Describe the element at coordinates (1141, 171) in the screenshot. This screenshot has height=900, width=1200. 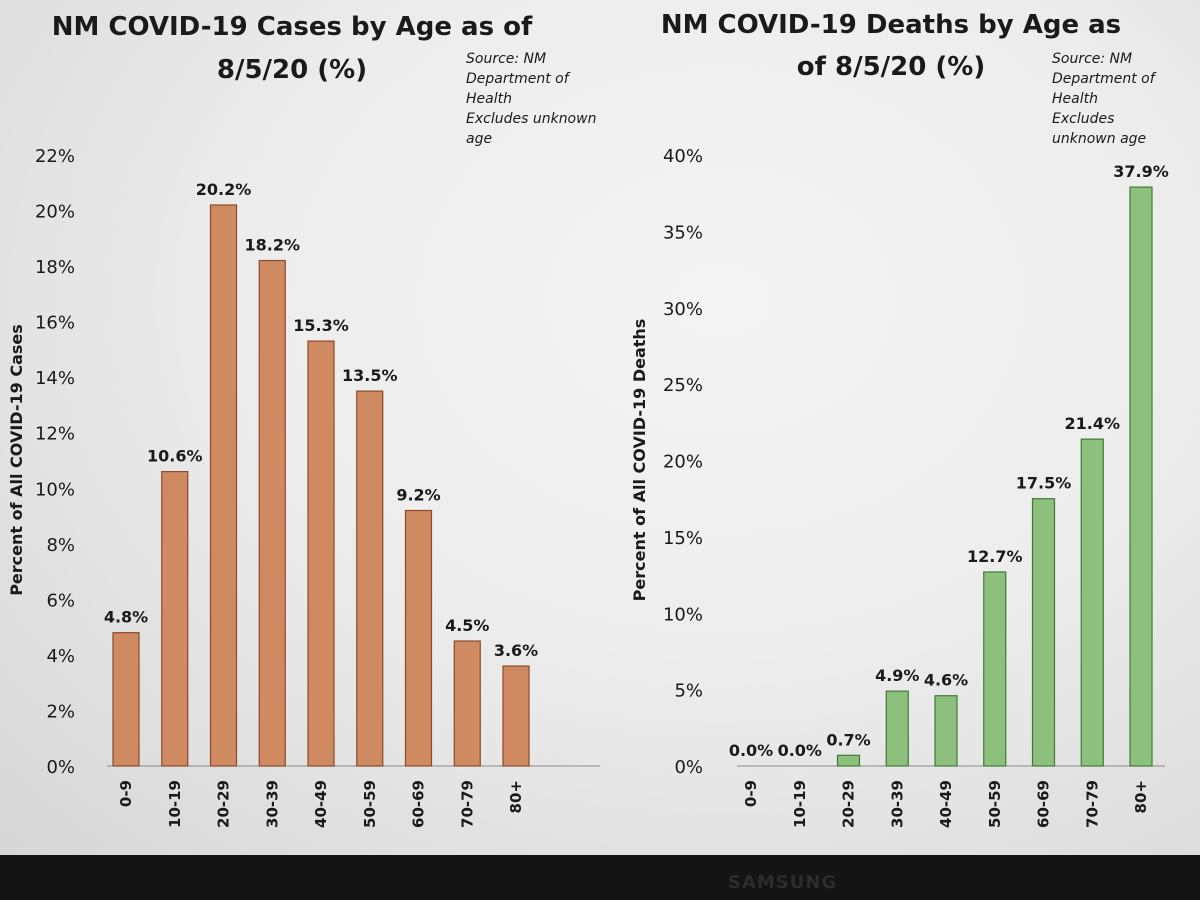
I see `data-label: 37.9%` at that location.